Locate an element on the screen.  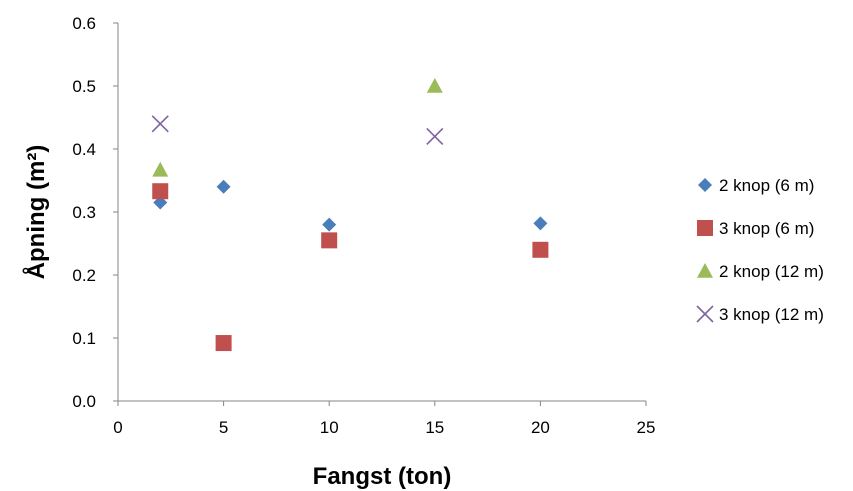
legend-label: 2 knop (12 m) is located at coordinates (771, 271).